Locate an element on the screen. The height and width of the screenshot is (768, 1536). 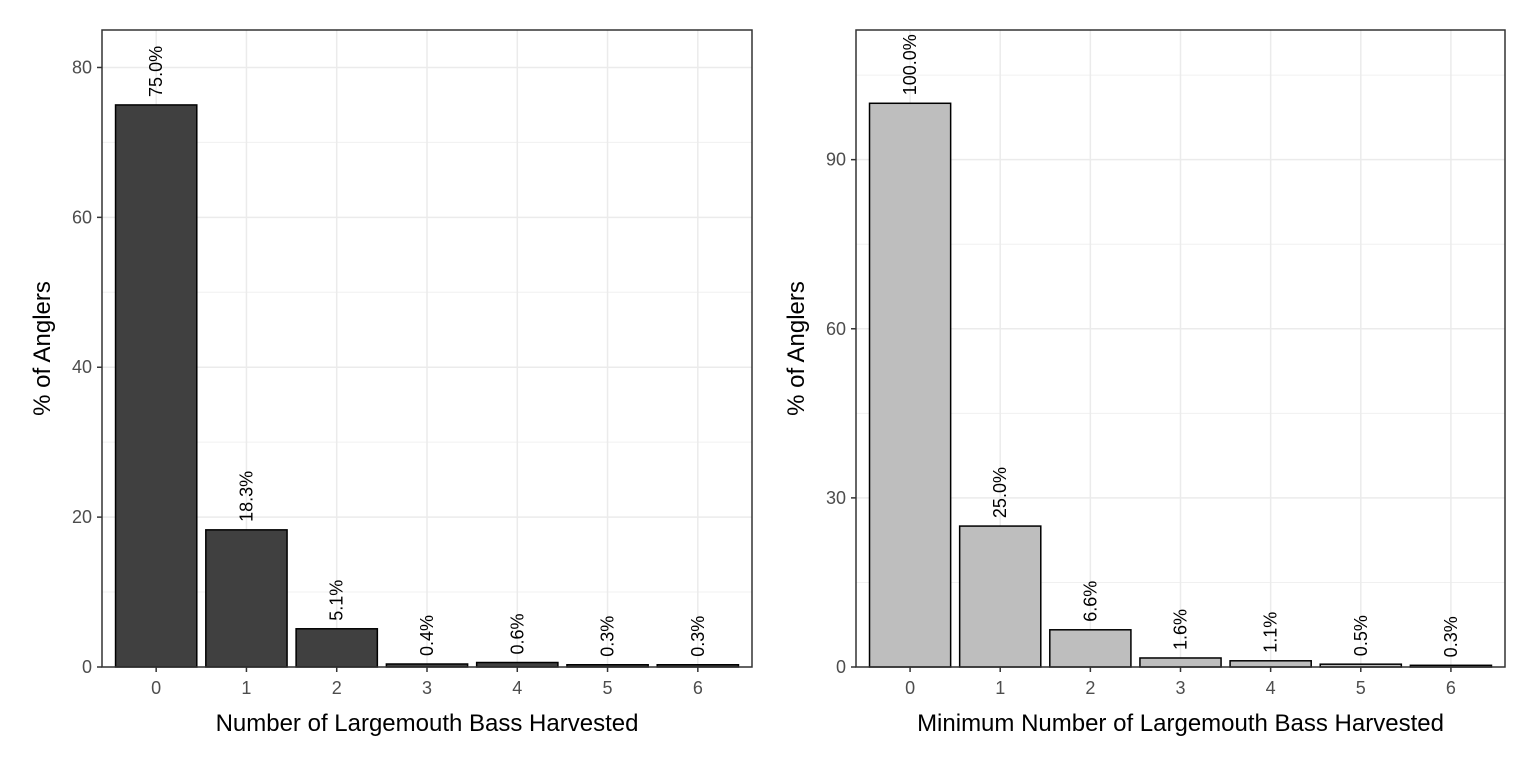
y-tick-label: 80 is located at coordinates (82, 67).